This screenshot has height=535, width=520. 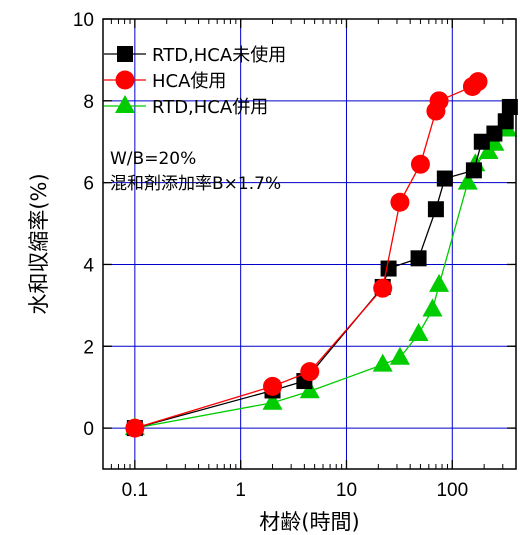 What do you see at coordinates (189, 81) in the screenshot?
I see `legend-label: HCA使用` at bounding box center [189, 81].